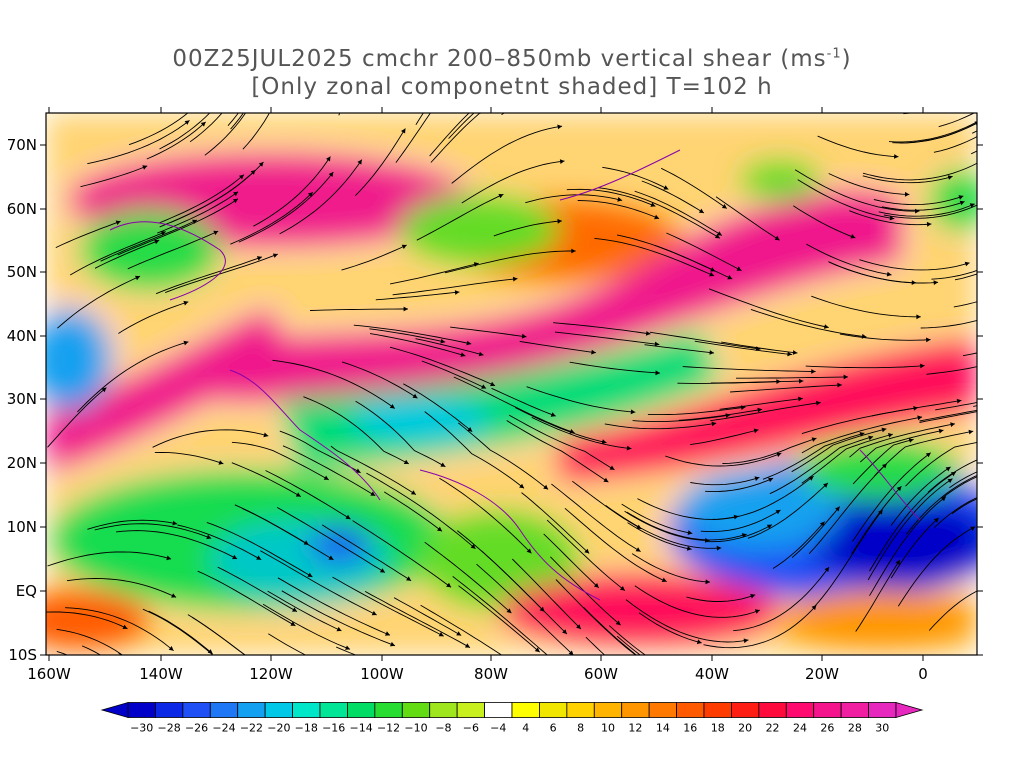  What do you see at coordinates (491, 674) in the screenshot?
I see `lon-tick-label: 80W` at bounding box center [491, 674].